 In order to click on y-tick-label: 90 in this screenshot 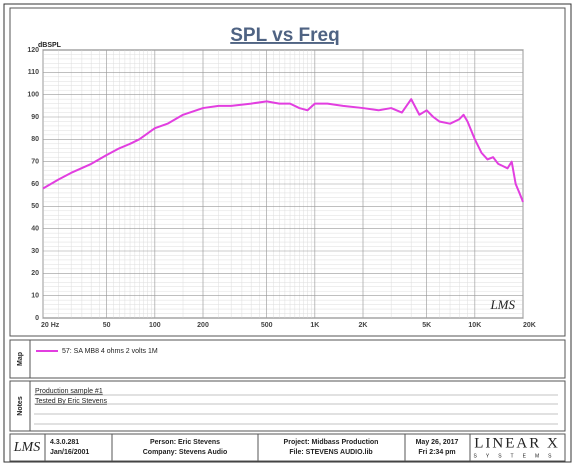, I will do `click(35, 117)`.